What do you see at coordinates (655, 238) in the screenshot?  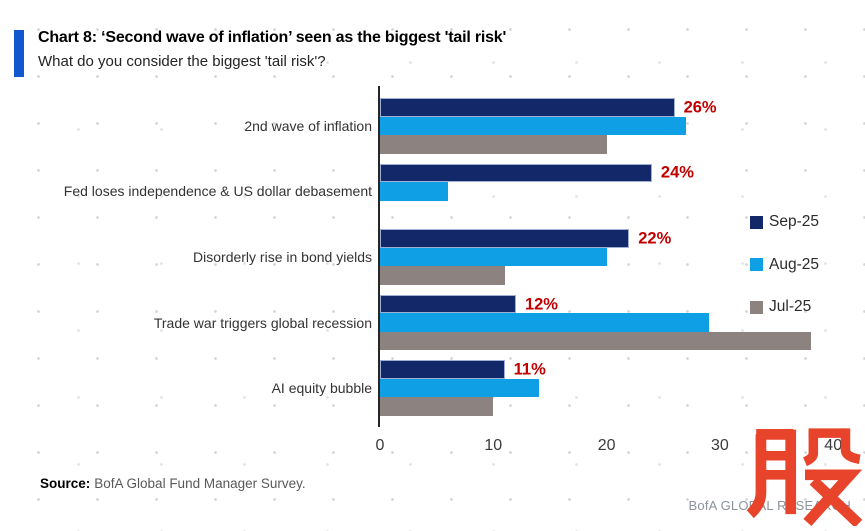 I see `value-label: 22%` at bounding box center [655, 238].